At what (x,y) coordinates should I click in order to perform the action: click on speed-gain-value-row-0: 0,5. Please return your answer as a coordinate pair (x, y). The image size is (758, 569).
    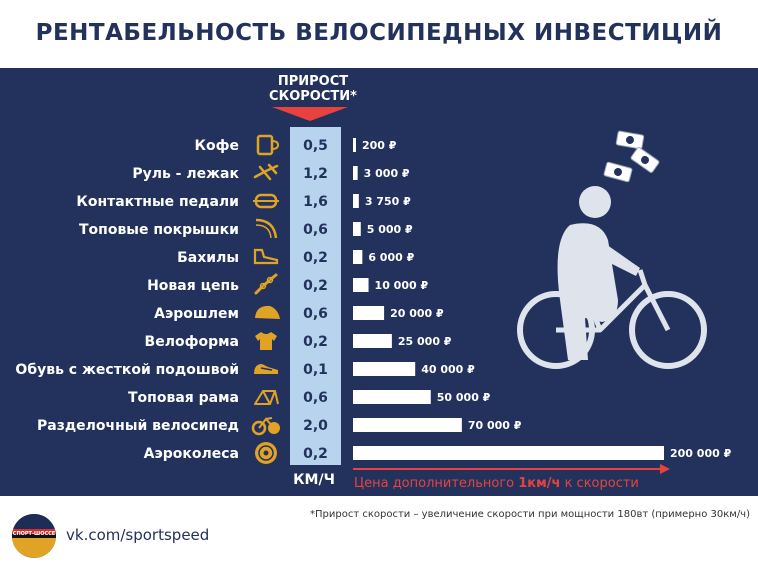
    Looking at the image, I should click on (315, 146).